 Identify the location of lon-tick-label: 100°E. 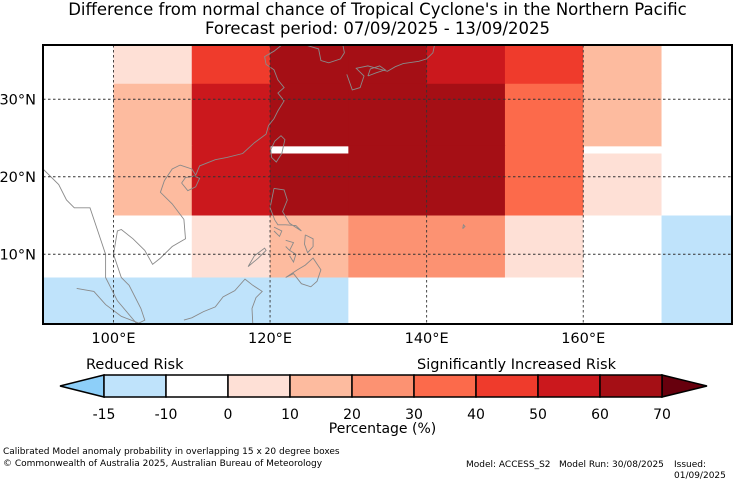
(113, 339).